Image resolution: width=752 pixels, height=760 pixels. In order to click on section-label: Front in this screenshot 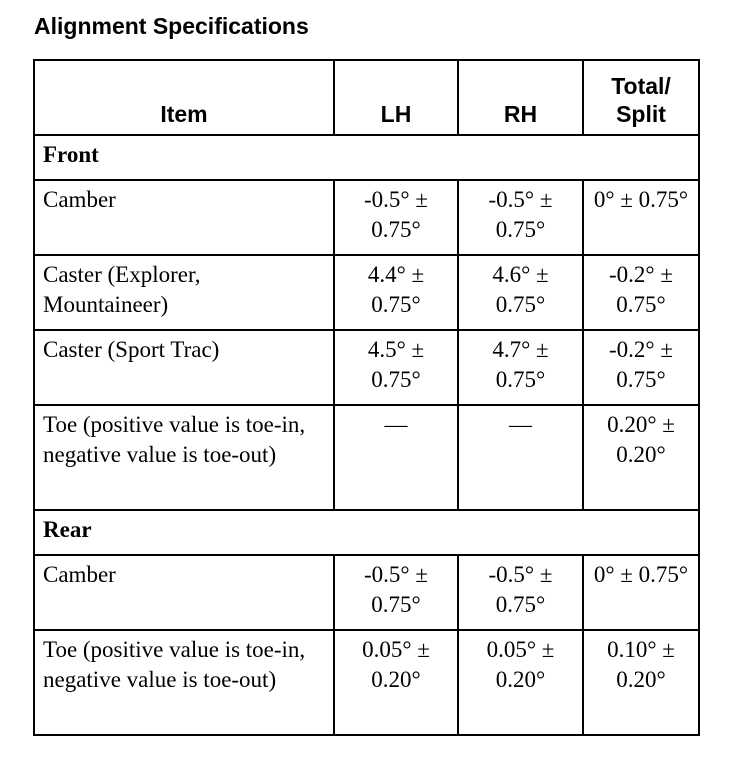, I will do `click(366, 157)`.